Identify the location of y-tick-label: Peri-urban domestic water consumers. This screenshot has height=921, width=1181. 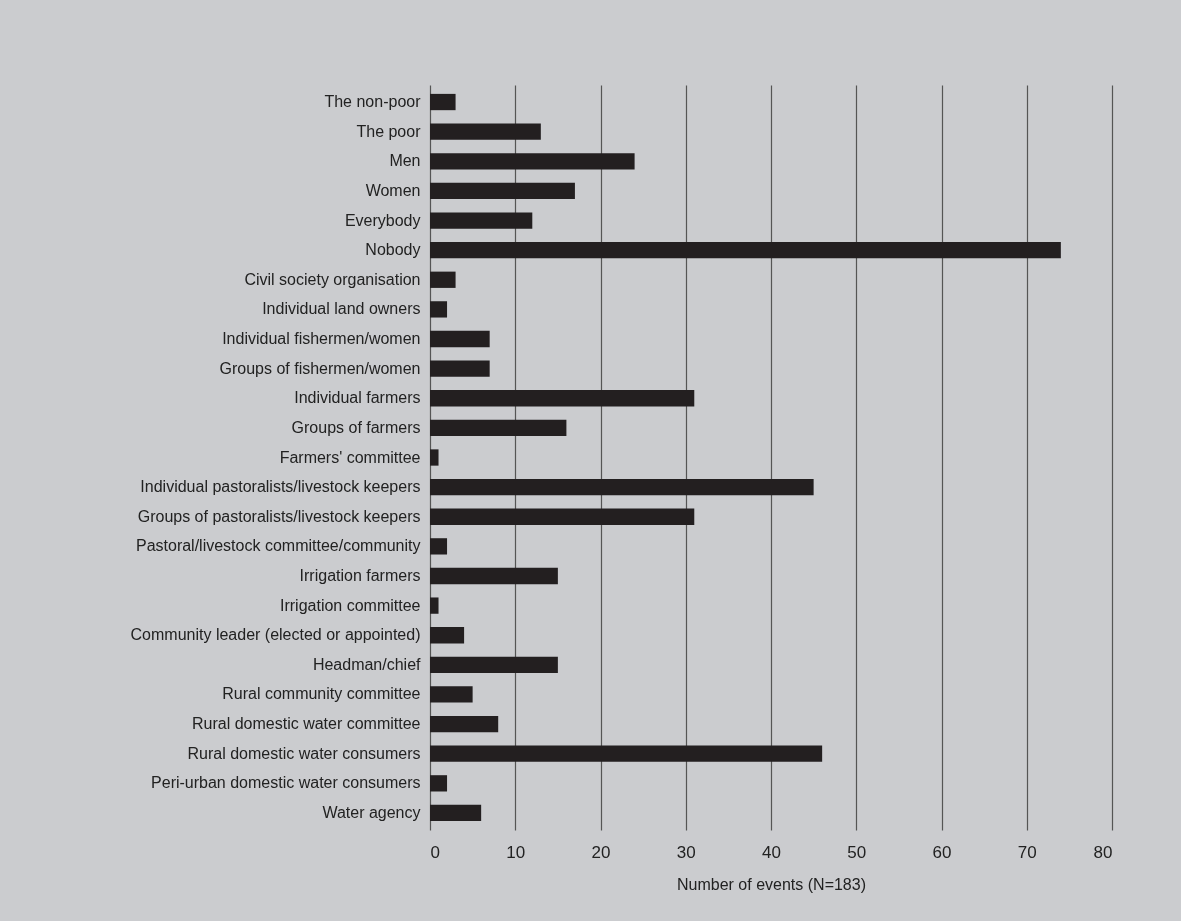
(286, 783).